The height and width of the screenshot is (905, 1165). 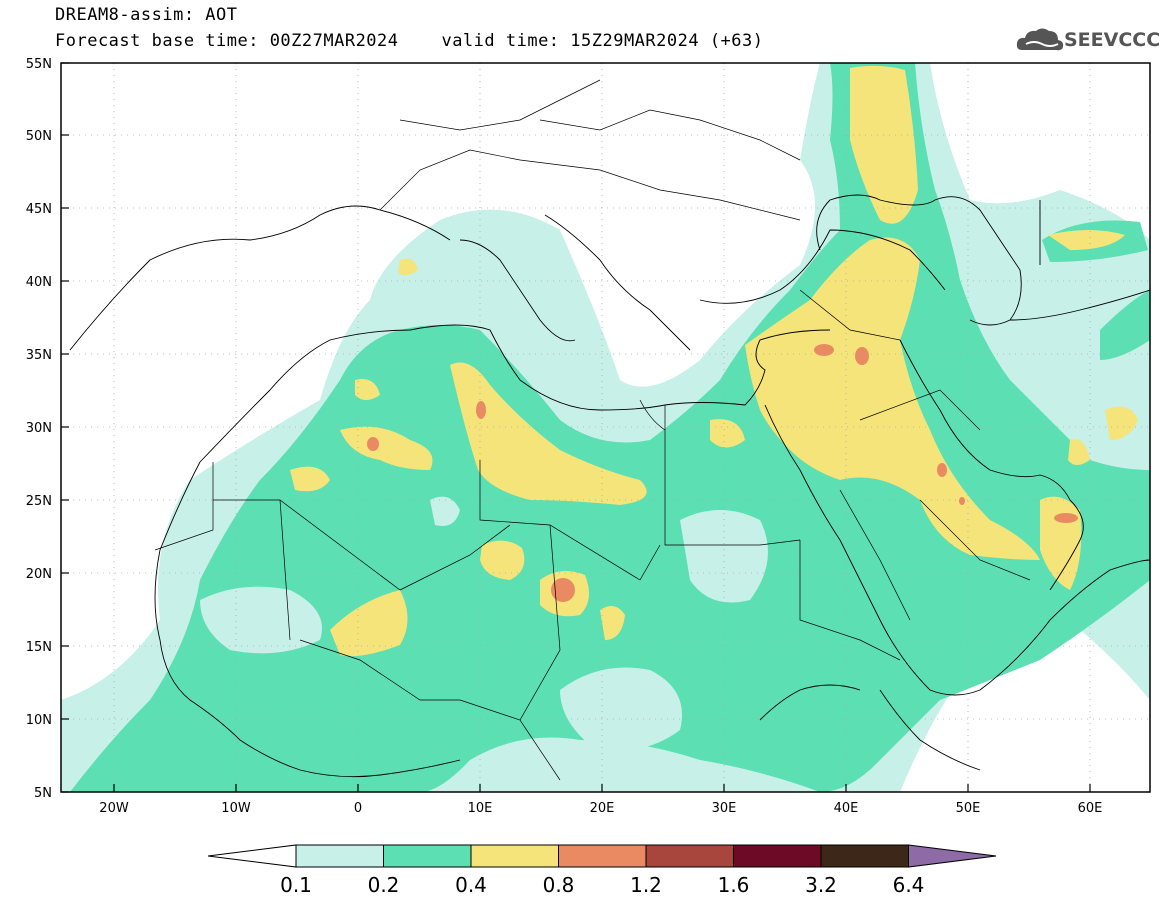 What do you see at coordinates (821, 885) in the screenshot?
I see `colorbar-label: 3.2` at bounding box center [821, 885].